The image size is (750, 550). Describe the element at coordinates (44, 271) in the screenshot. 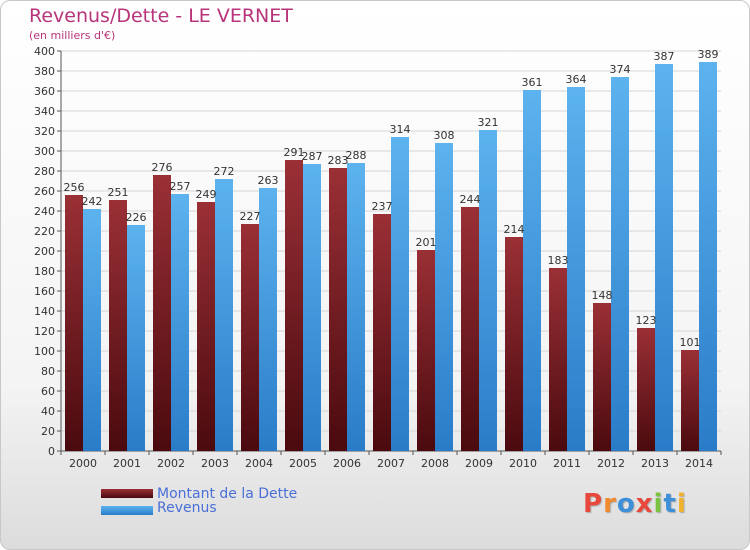

I see `y-tick-label: 180` at that location.